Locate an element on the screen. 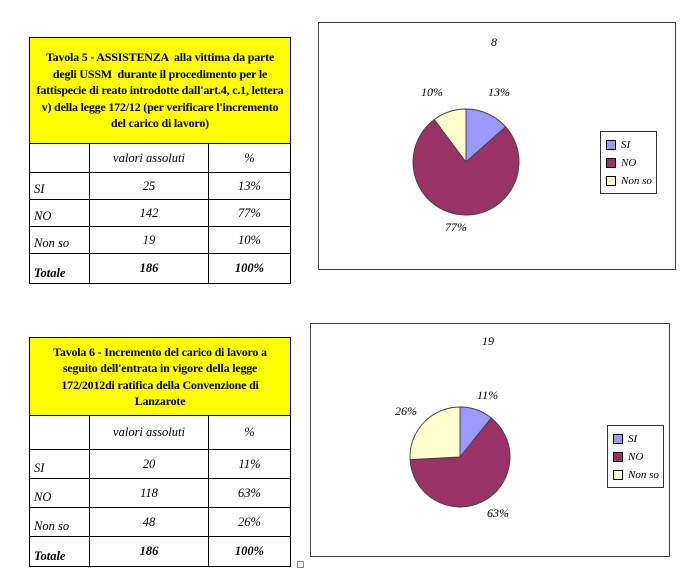  object-handle-marker is located at coordinates (300, 564).